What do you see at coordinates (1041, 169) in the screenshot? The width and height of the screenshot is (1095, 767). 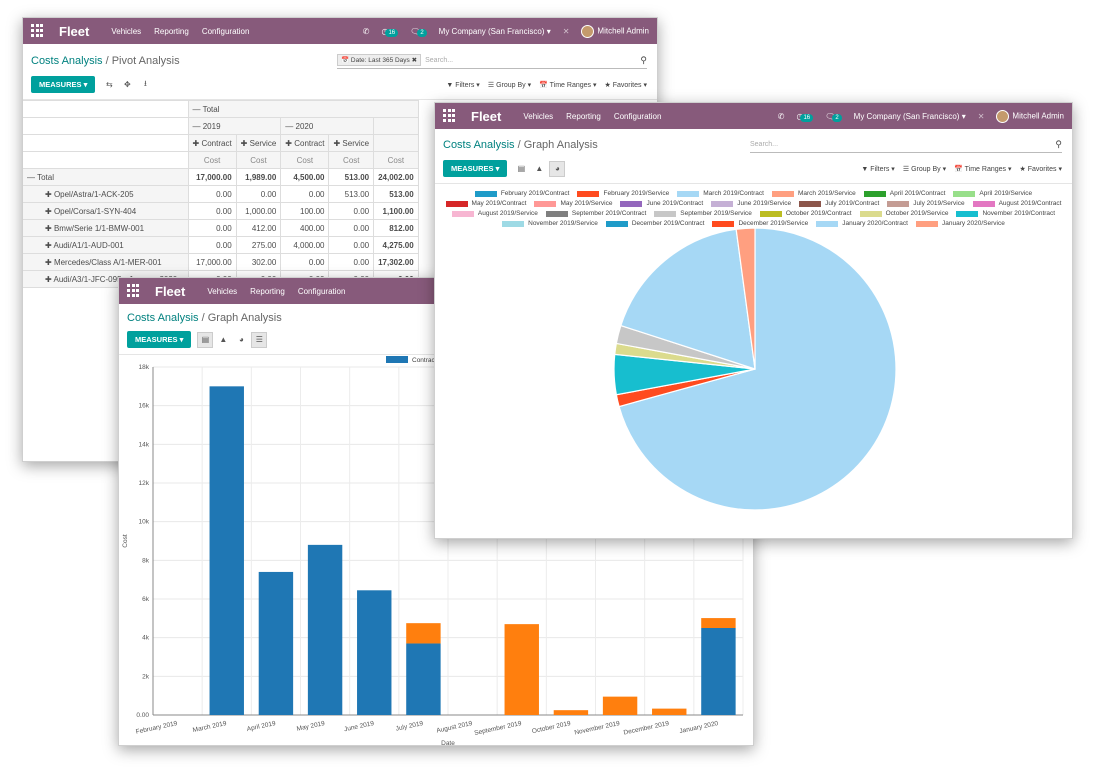 I see `favorites-button: ★ Favorites ▾` at bounding box center [1041, 169].